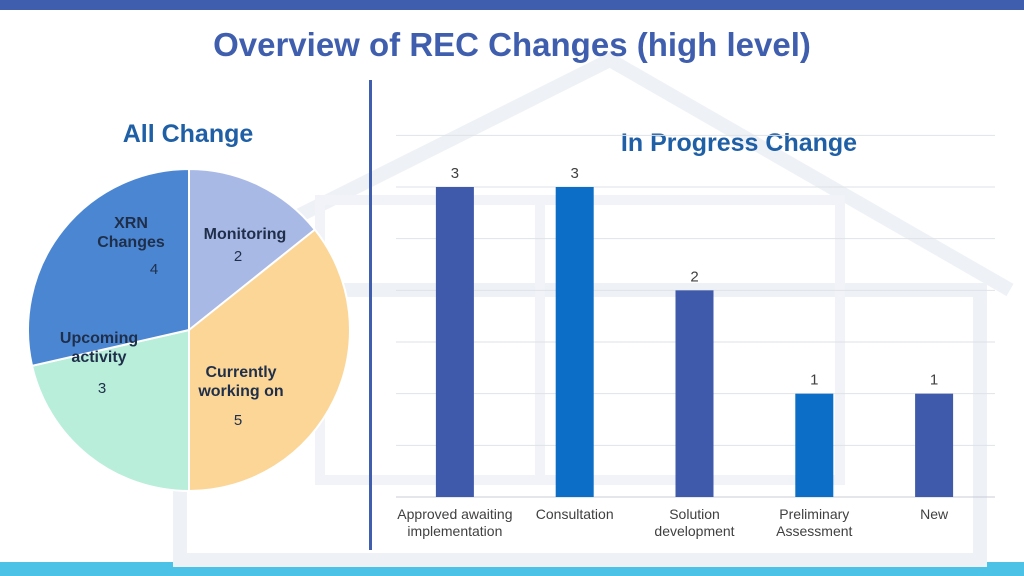 This screenshot has width=1024, height=576. What do you see at coordinates (814, 380) in the screenshot?
I see `bar-value-label-preliminary-assessment: 1` at bounding box center [814, 380].